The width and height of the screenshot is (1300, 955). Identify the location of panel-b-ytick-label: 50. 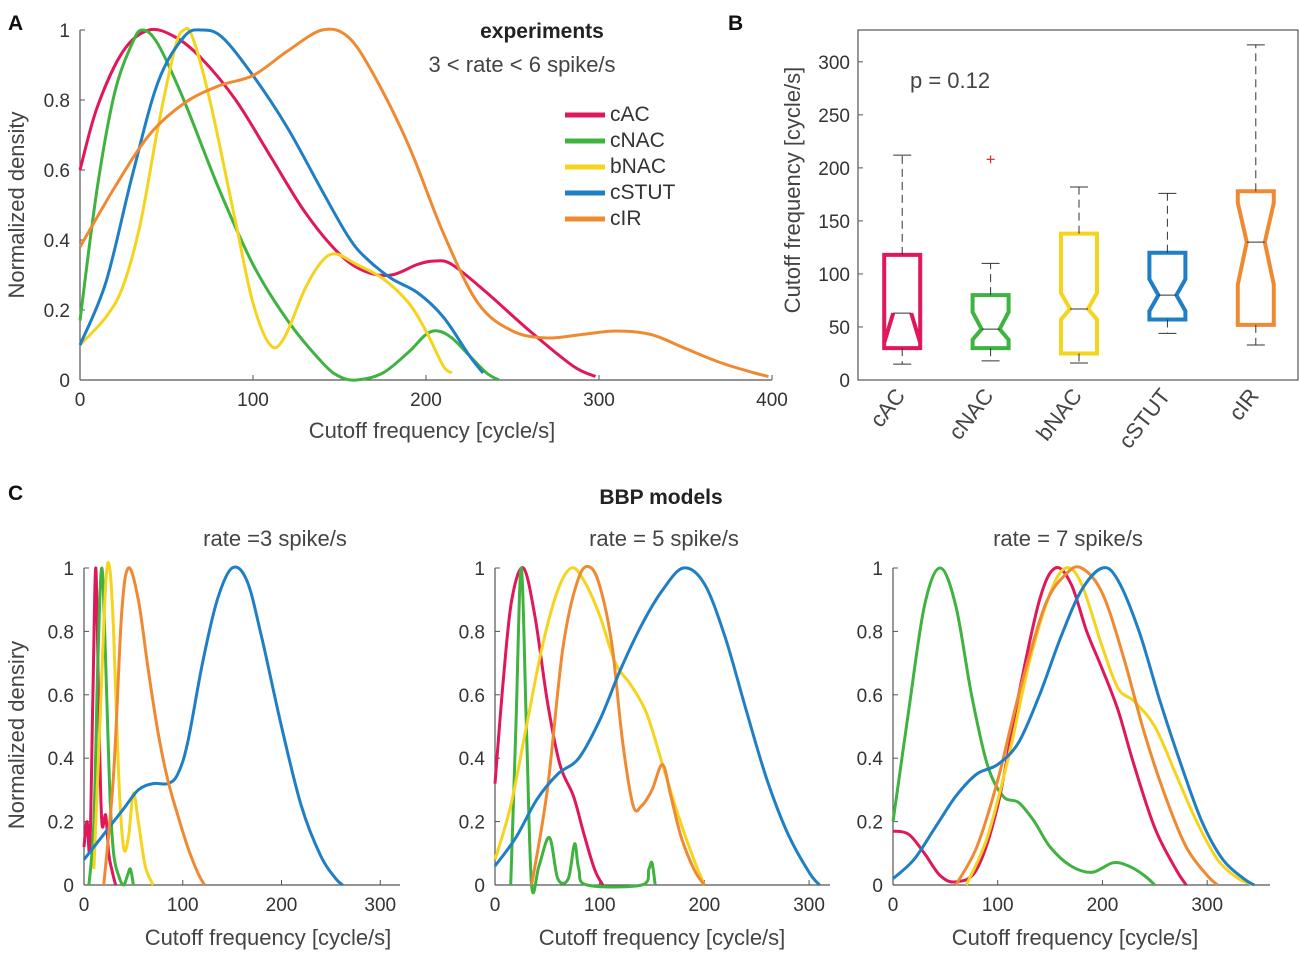
(839, 328).